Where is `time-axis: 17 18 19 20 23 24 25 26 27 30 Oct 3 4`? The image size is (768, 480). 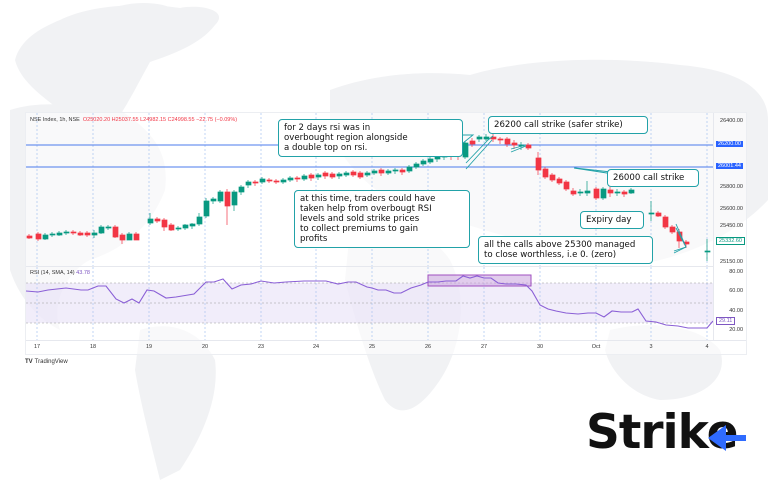 time-axis: 17 18 19 20 23 24 25 26 27 30 Oct 3 4 is located at coordinates (386, 347).